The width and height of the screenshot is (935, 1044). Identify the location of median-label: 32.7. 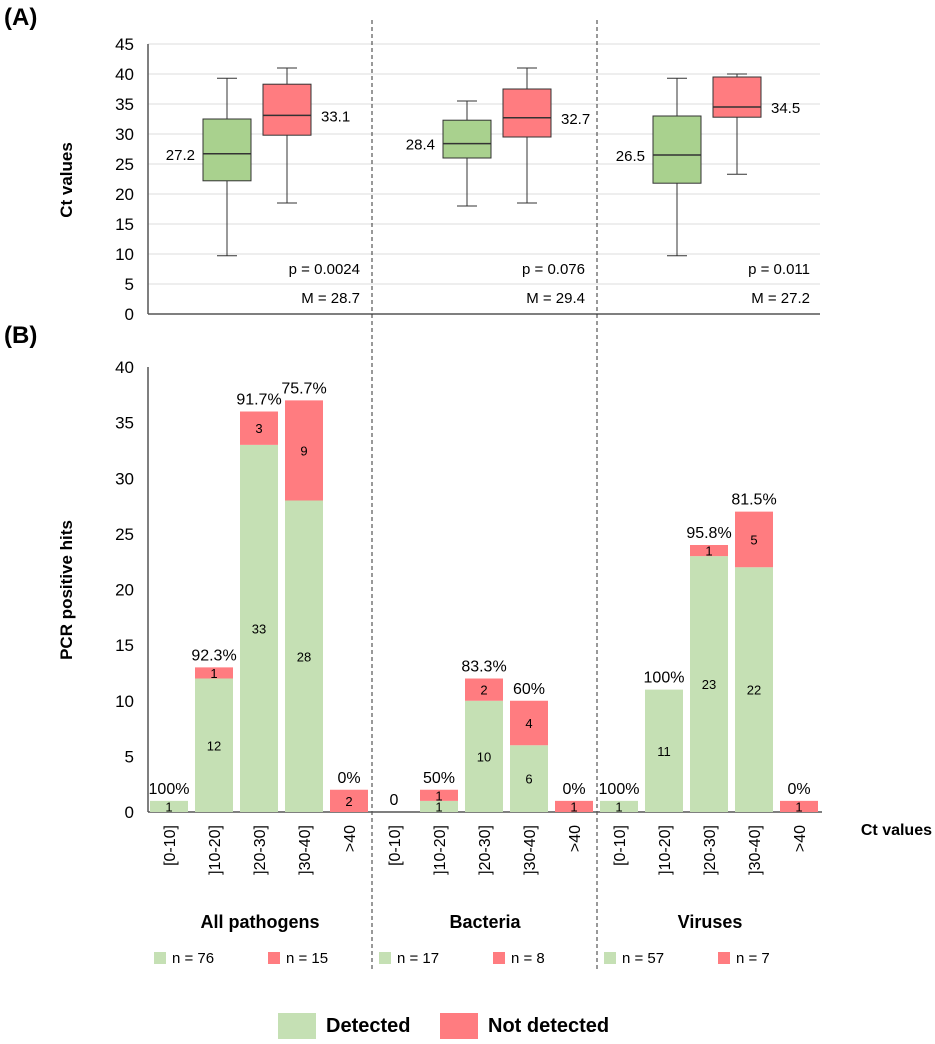
(575, 119).